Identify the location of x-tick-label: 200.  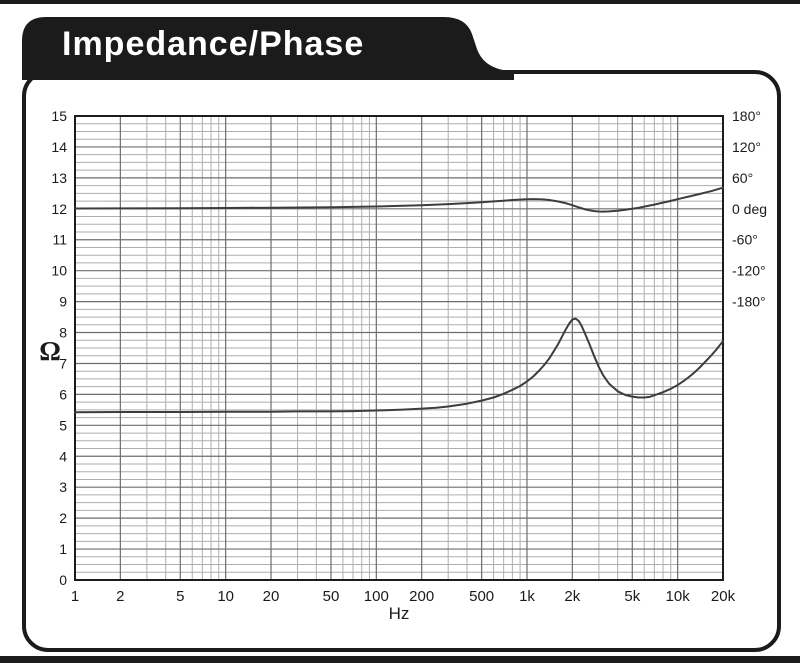
(421, 596).